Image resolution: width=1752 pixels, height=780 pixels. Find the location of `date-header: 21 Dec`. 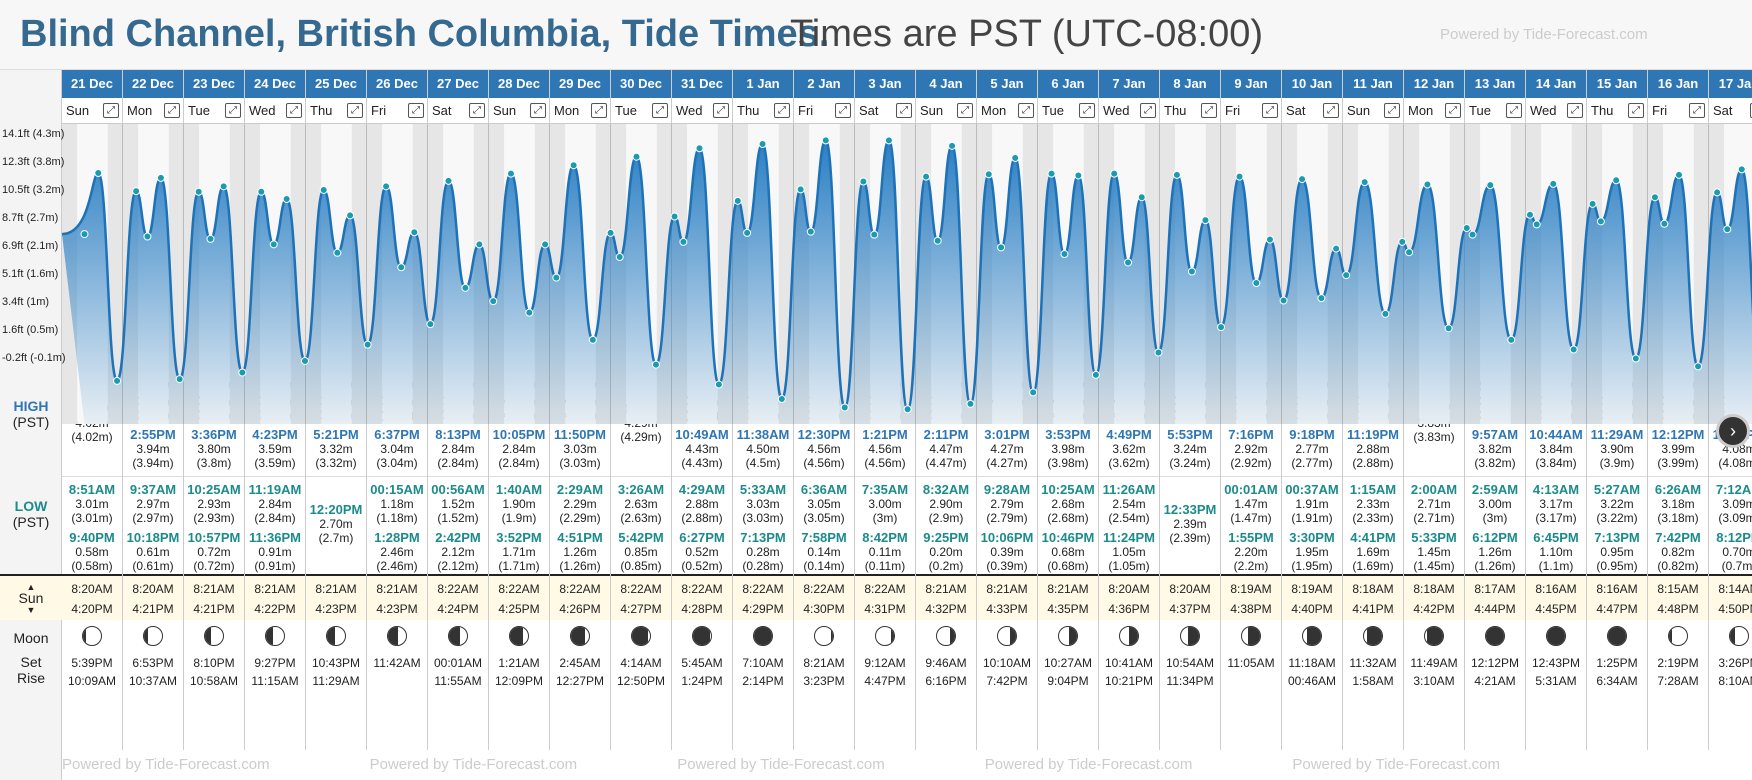

date-header: 21 Dec is located at coordinates (92, 84).